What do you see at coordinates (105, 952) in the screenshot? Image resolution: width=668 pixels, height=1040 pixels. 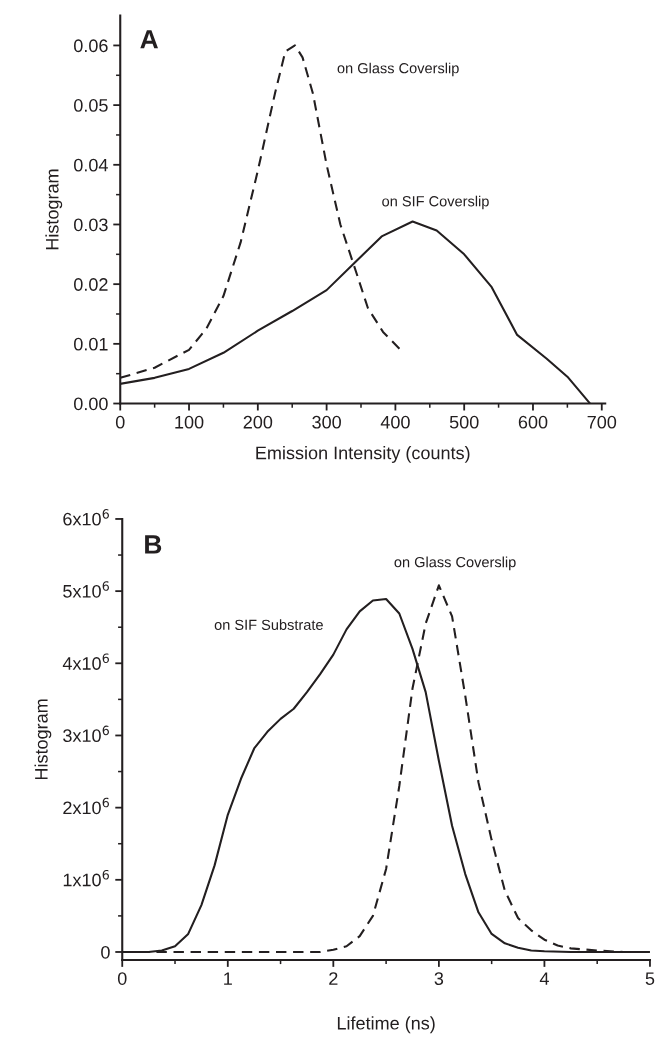 I see `y-tick-label: 0` at bounding box center [105, 952].